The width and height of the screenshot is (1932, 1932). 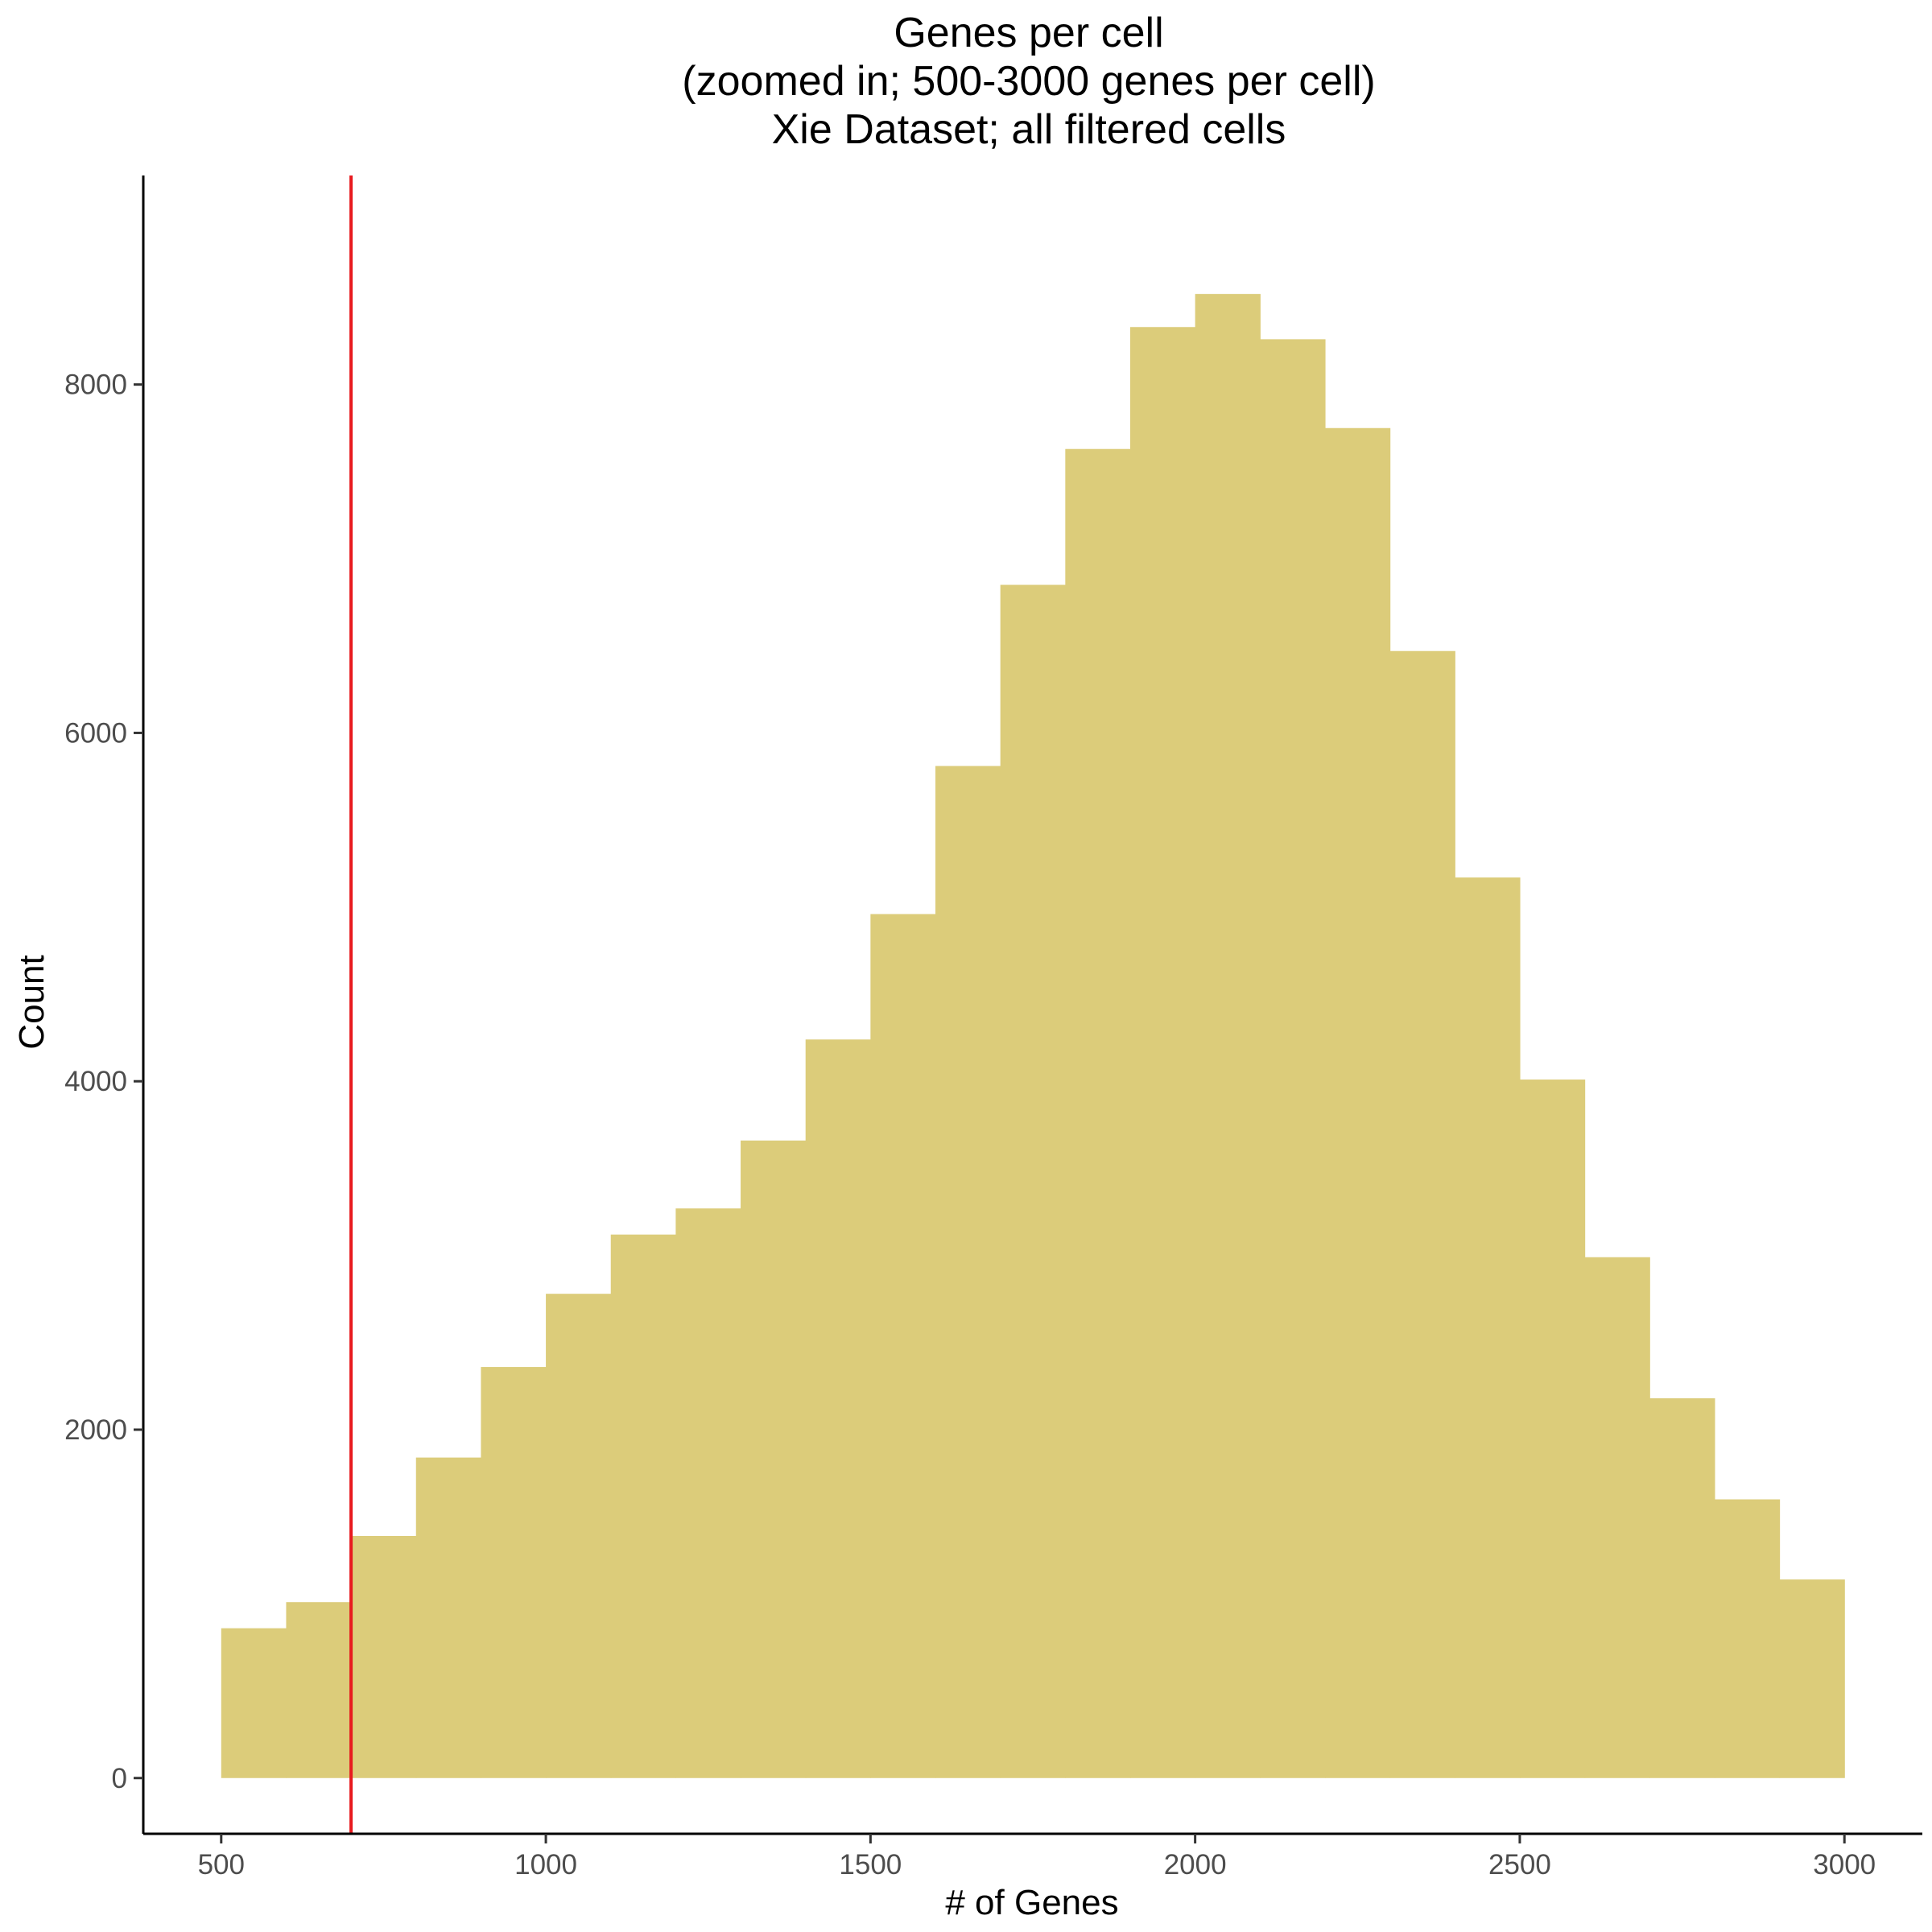 What do you see at coordinates (95, 733) in the screenshot?
I see `y-tick-label: 6000` at bounding box center [95, 733].